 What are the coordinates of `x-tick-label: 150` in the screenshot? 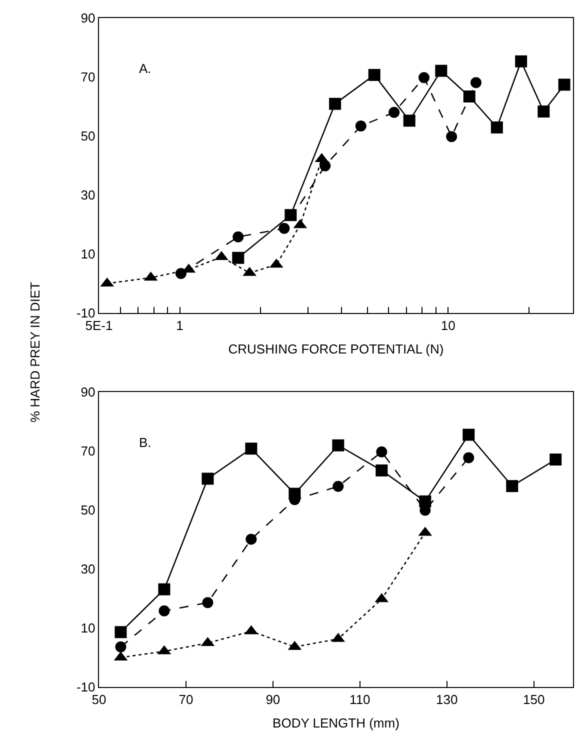 It's located at (534, 699).